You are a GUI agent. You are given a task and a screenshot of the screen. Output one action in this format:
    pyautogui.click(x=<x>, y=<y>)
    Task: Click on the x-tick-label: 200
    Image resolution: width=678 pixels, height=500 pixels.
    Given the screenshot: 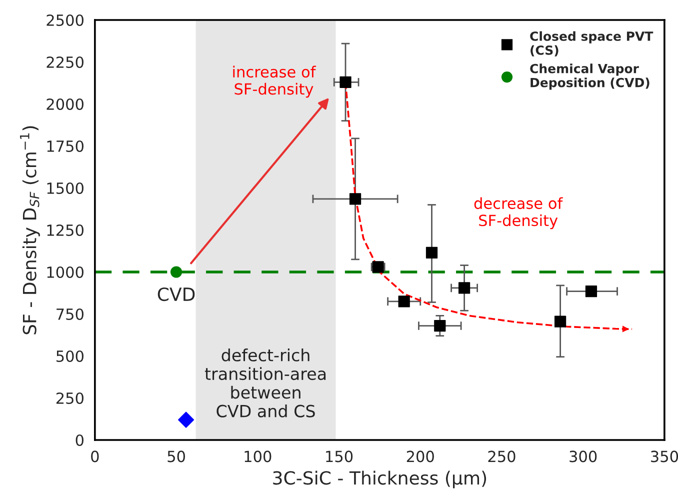 What is the action you would take?
    pyautogui.click(x=420, y=456)
    